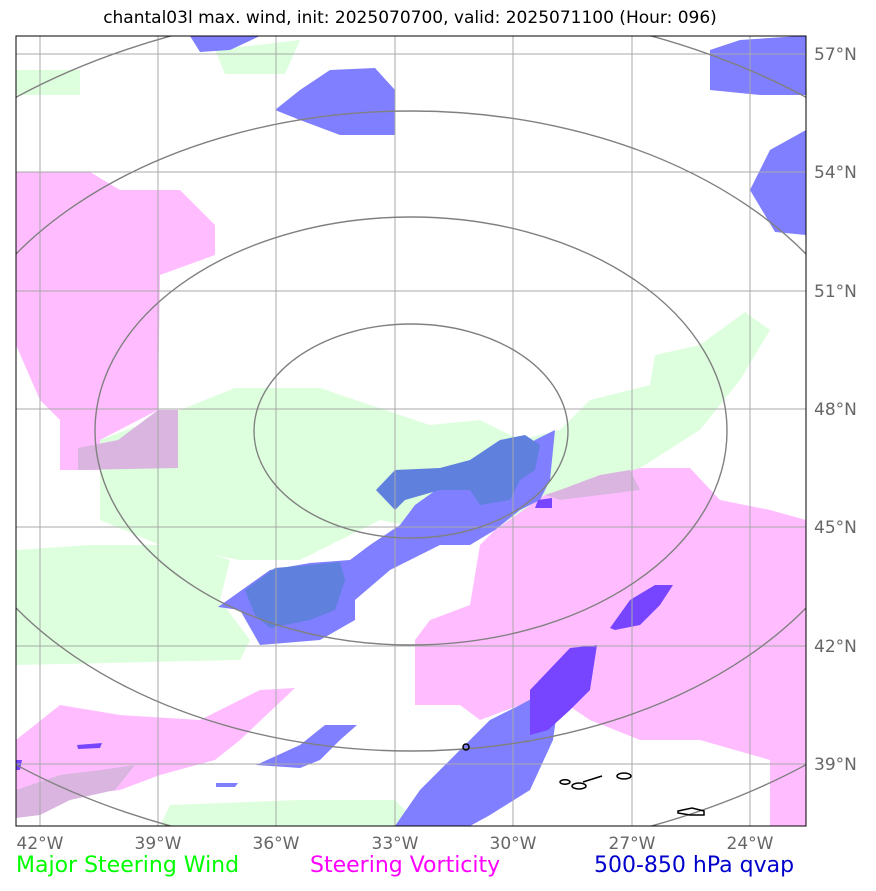 Image resolution: width=876 pixels, height=891 pixels. I want to click on longitude-labels: 42°W 39°W 36°W 33°W 30°W 27°W 24°W, so click(395, 844).